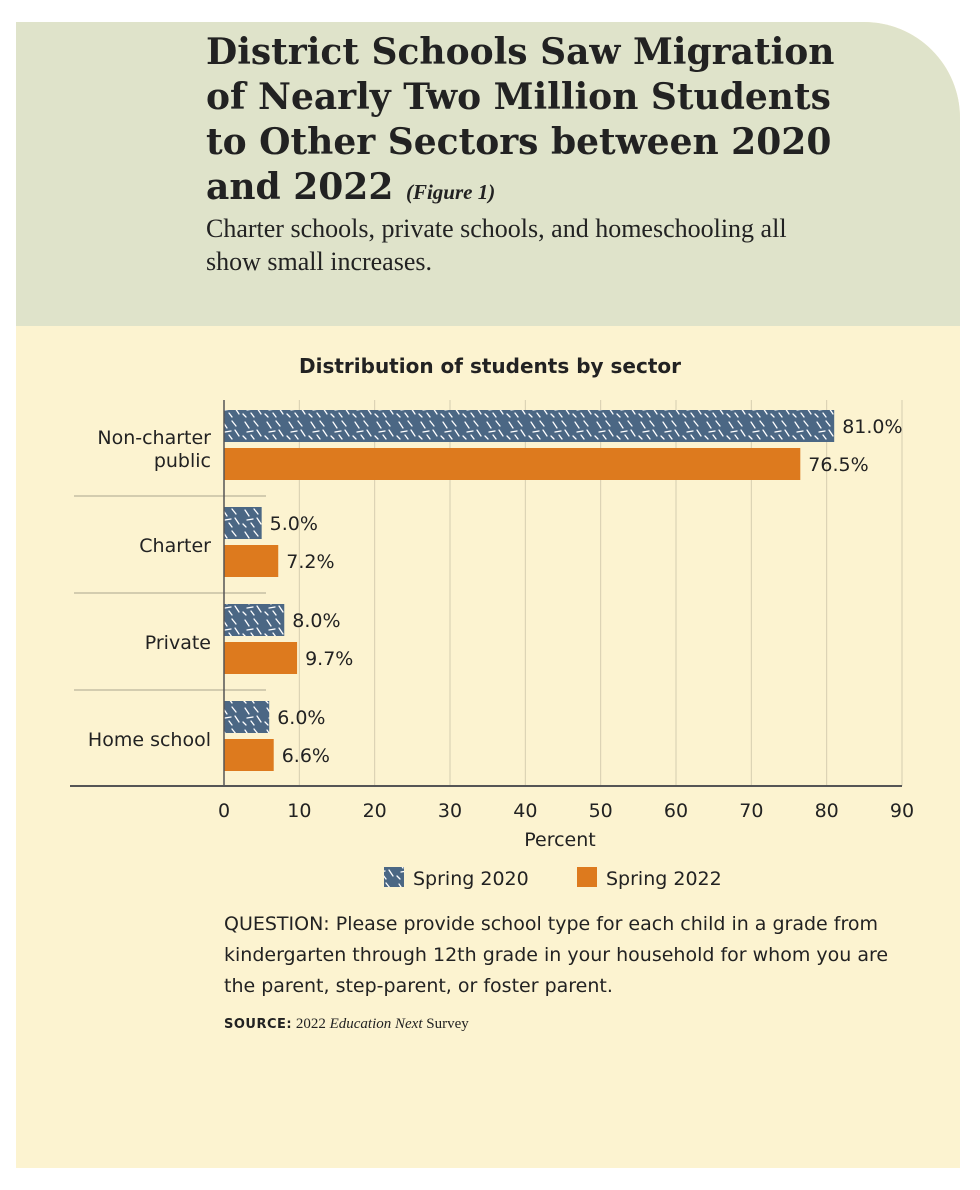 The image size is (980, 1190). I want to click on x-axis-title: Percent, so click(560, 840).